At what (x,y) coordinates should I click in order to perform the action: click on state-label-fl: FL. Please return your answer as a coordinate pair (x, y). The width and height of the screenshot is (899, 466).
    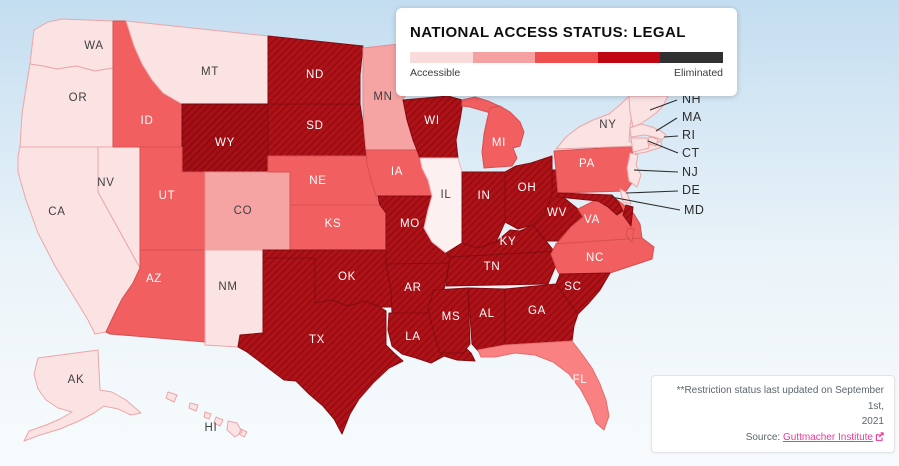
    Looking at the image, I should click on (580, 380).